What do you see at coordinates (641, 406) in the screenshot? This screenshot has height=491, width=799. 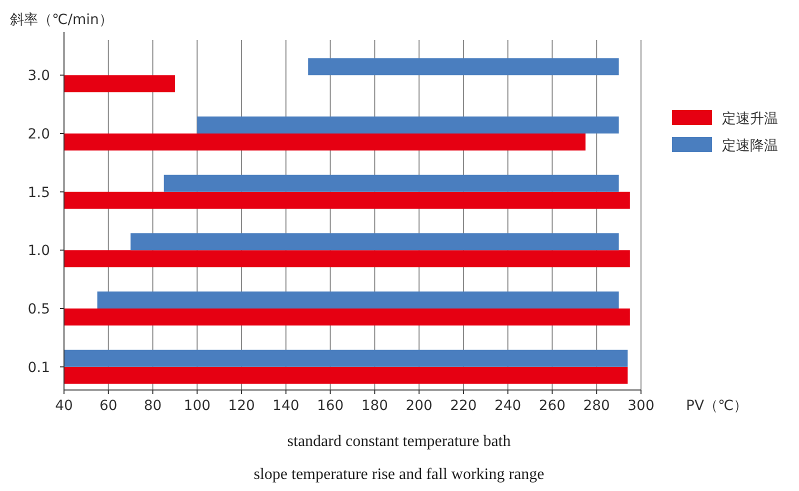 I see `x-tick-label: 300` at bounding box center [641, 406].